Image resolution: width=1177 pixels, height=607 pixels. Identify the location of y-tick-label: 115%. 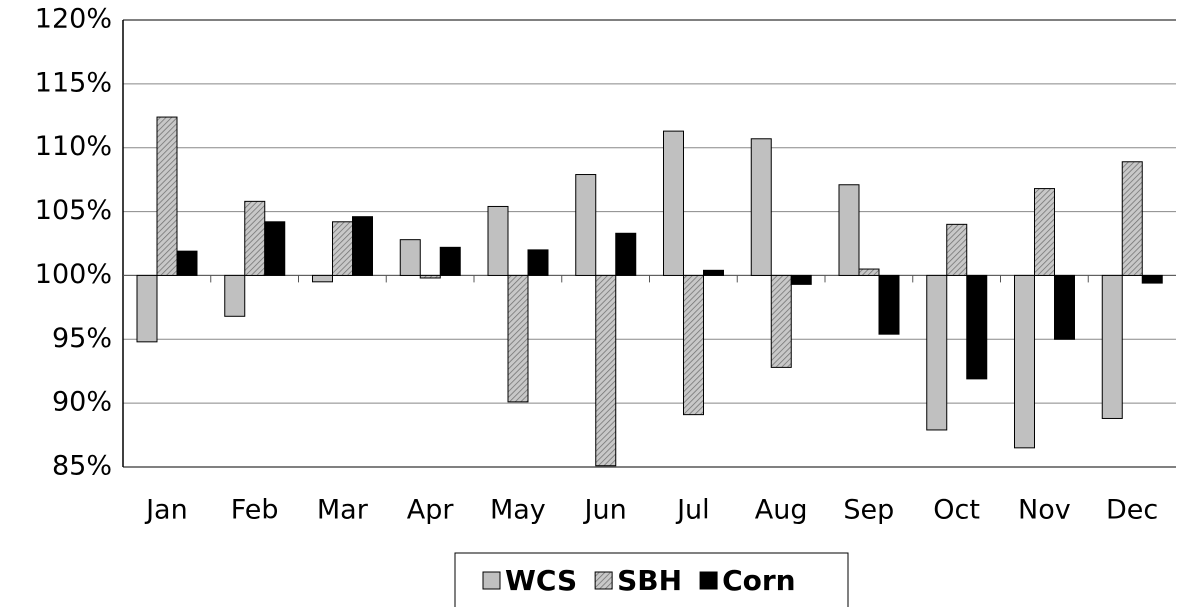
(73, 82).